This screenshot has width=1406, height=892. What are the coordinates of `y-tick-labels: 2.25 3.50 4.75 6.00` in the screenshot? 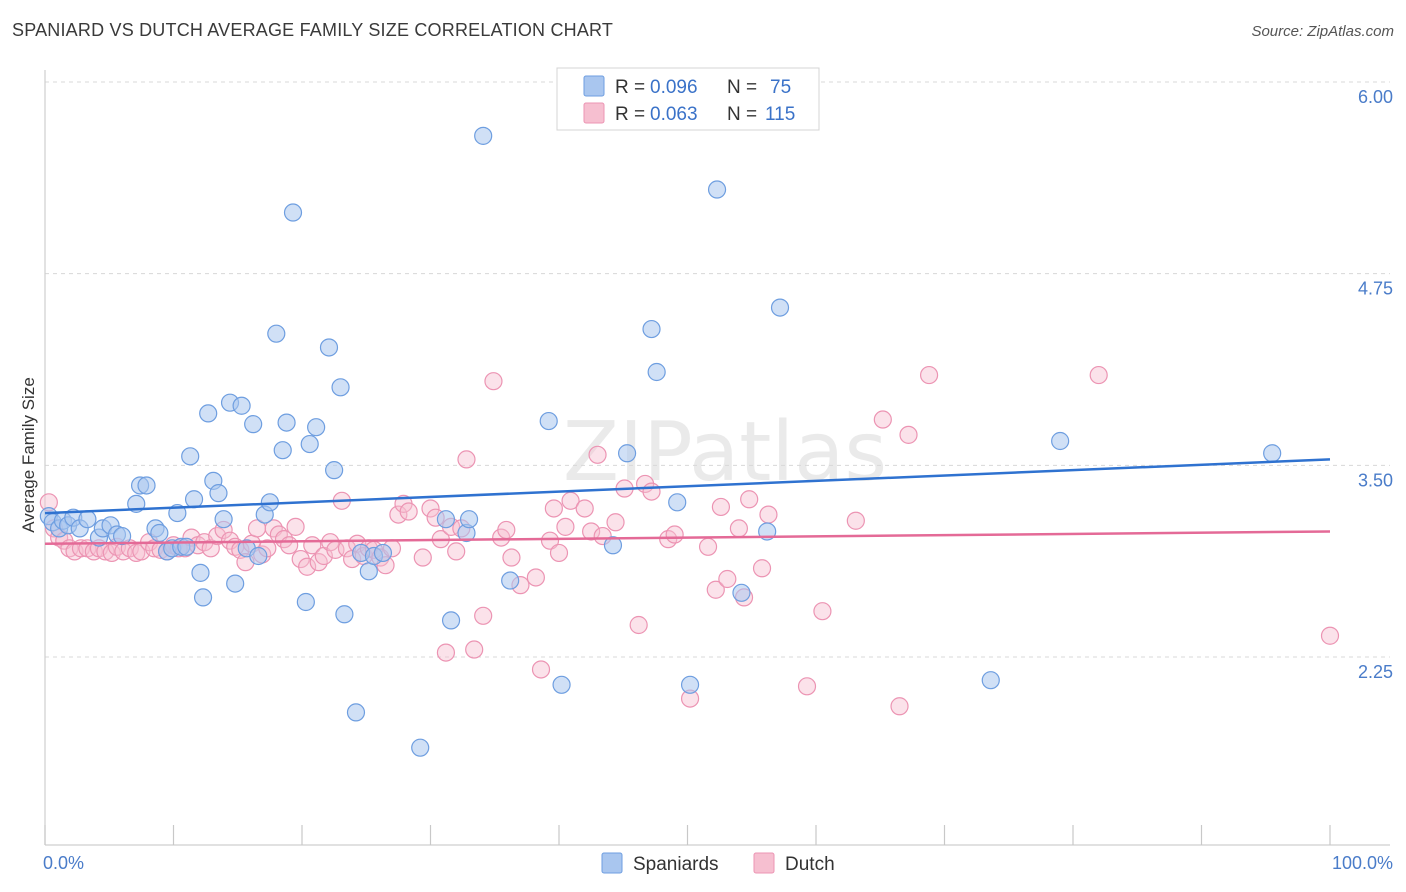 It's located at (1375, 384).